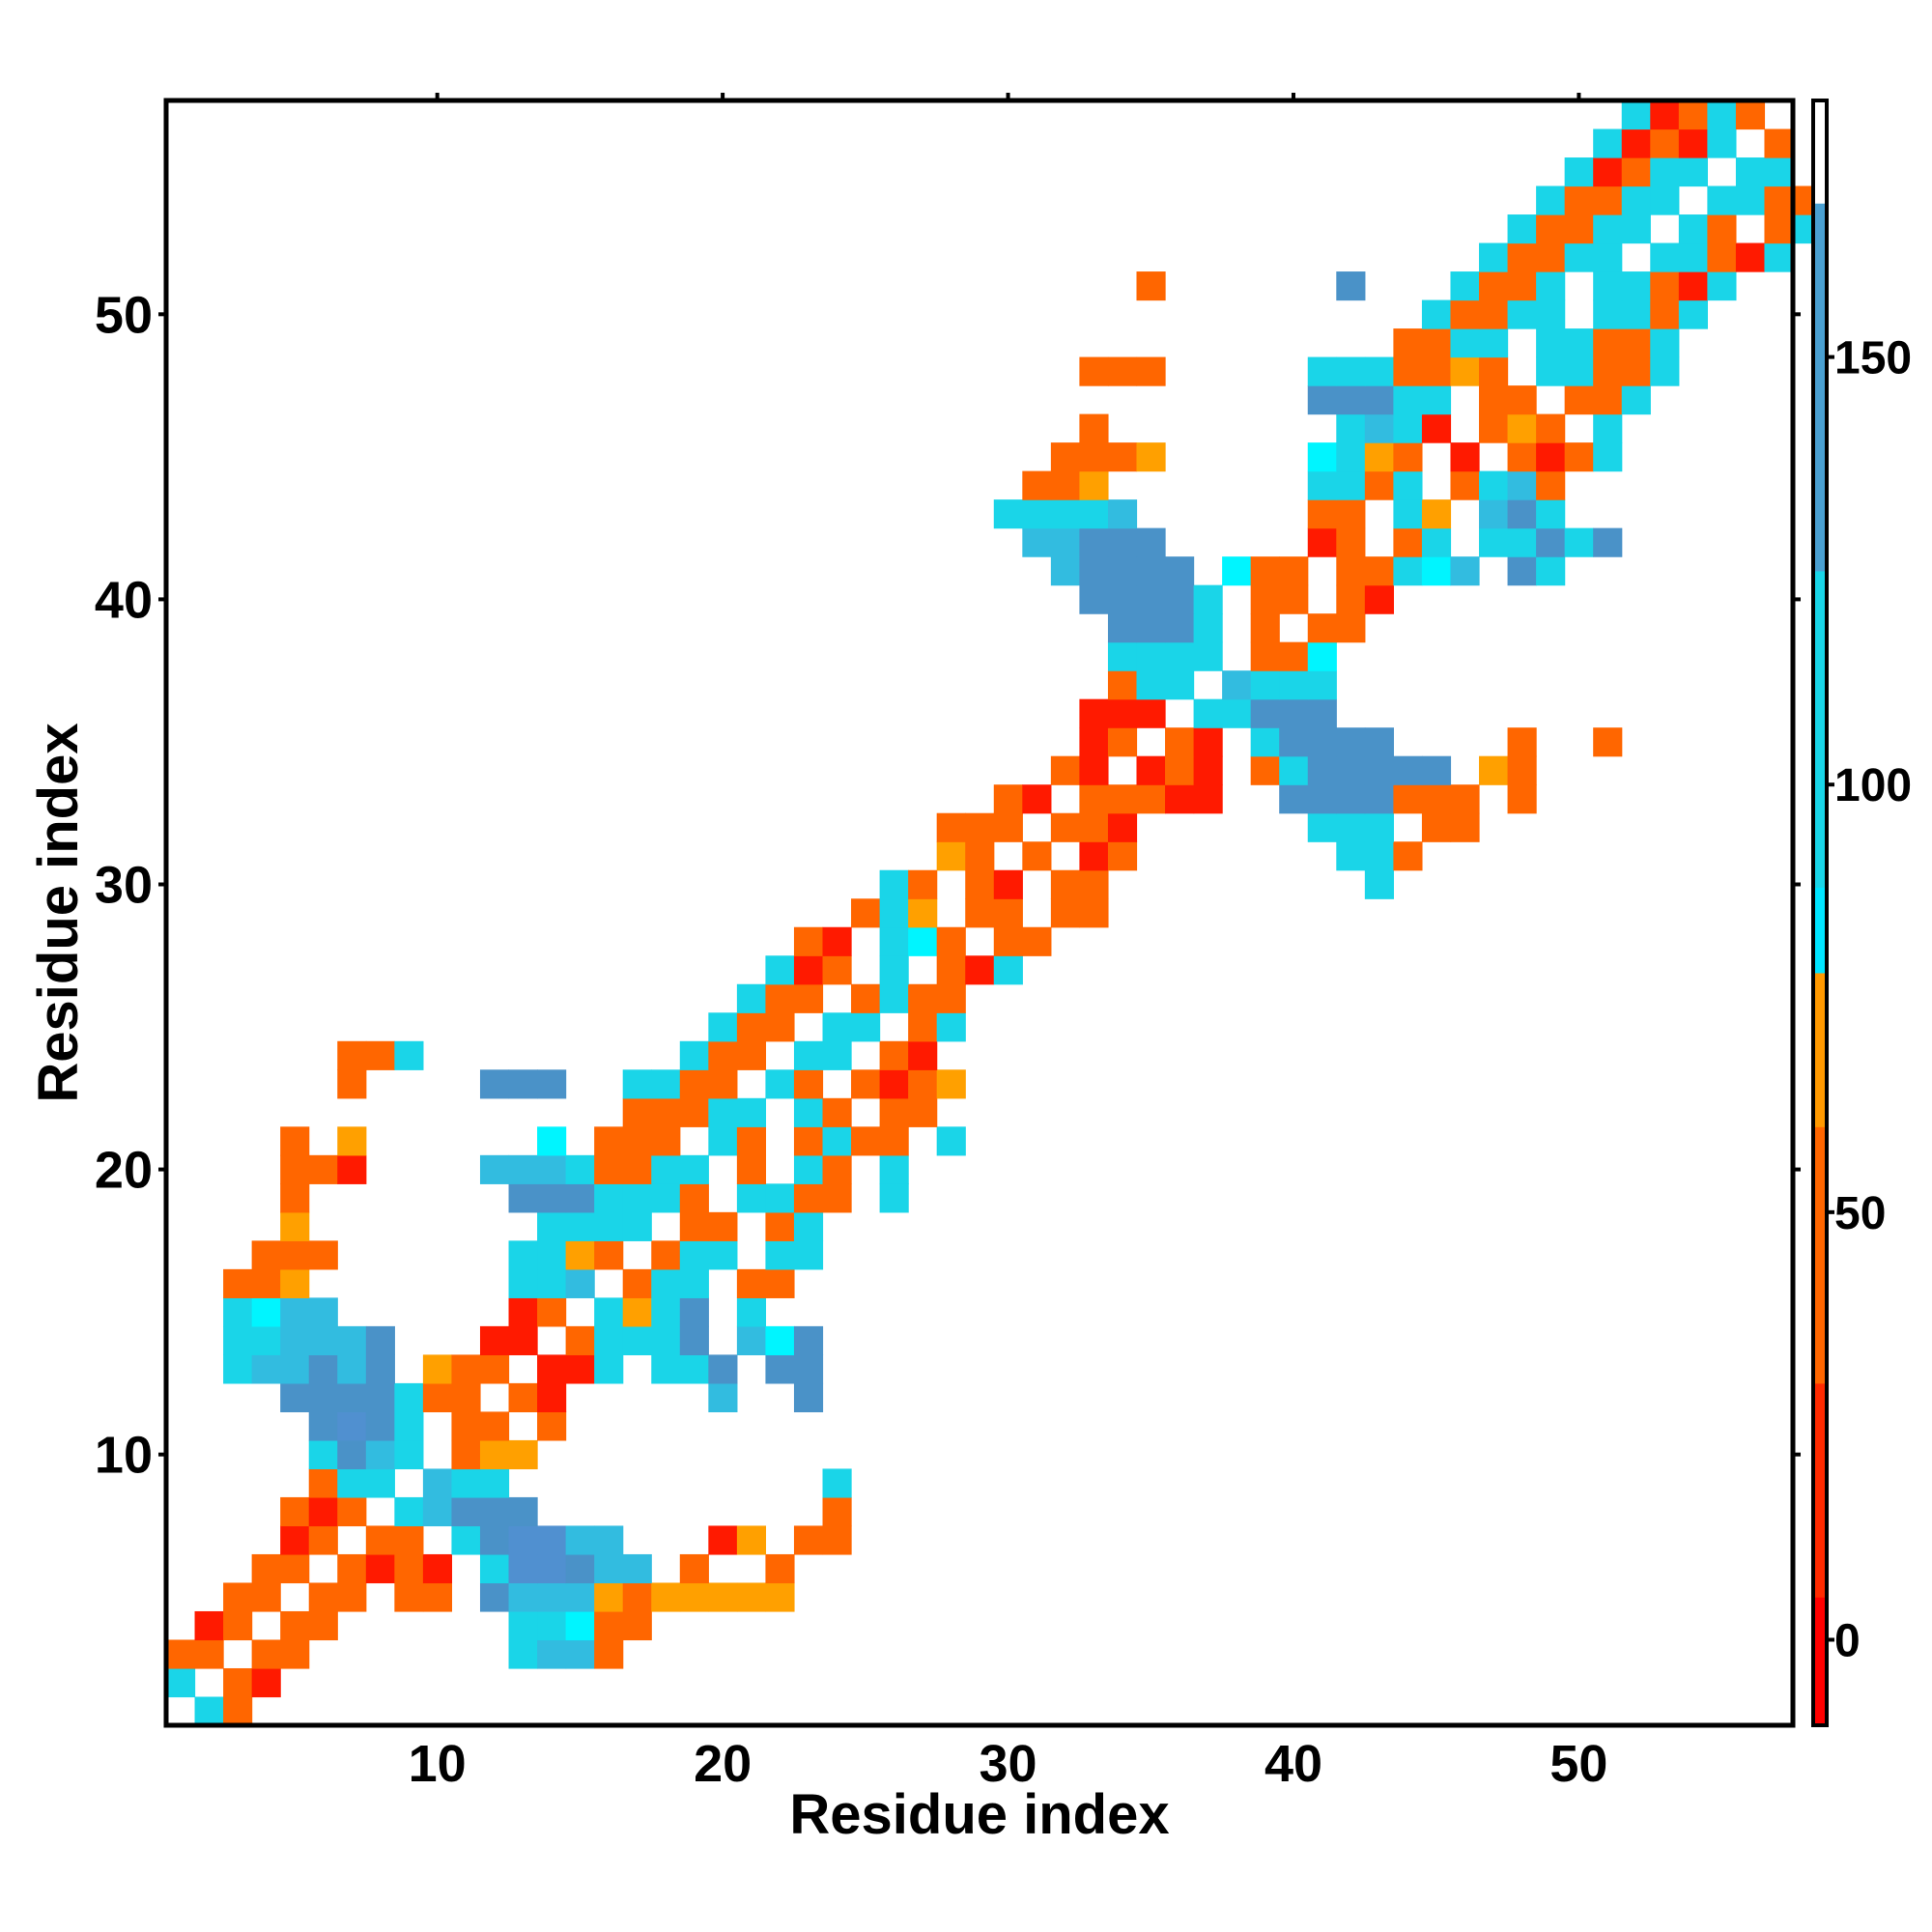 The width and height of the screenshot is (1932, 1932). I want to click on colorbar-band, so click(1820, 1490).